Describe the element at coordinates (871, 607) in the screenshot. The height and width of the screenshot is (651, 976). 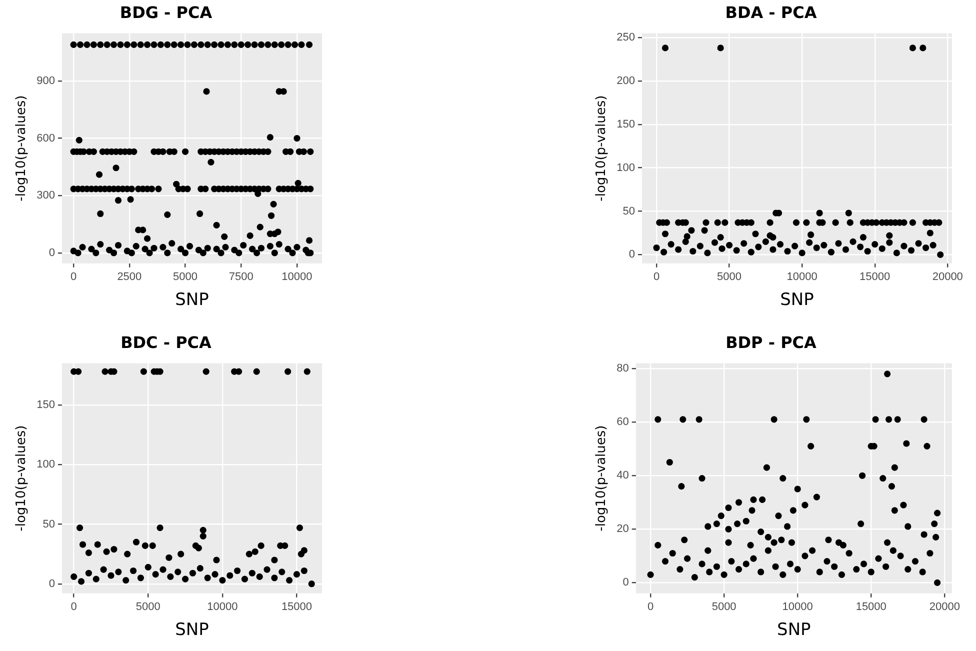
I see `x-tick-label: 15000` at that location.